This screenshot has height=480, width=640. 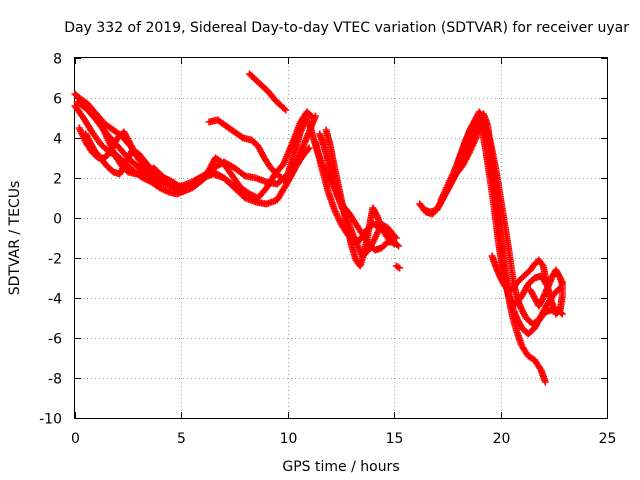 I want to click on y-tick-label: -2, so click(x=55, y=260).